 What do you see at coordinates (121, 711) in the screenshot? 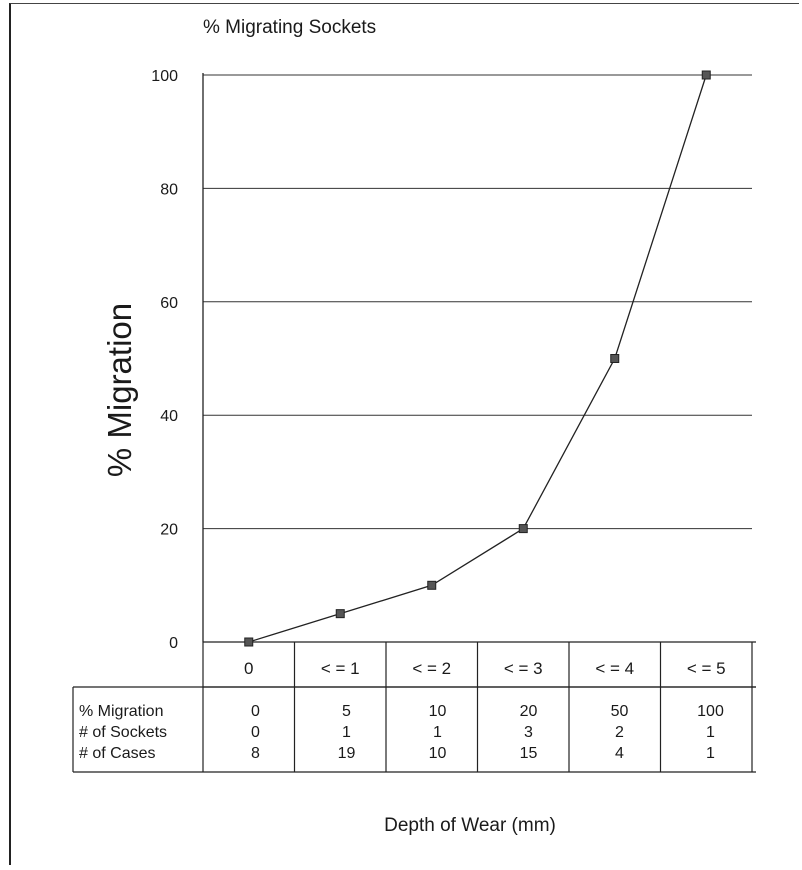
I see `row-label-migration: % Migration` at bounding box center [121, 711].